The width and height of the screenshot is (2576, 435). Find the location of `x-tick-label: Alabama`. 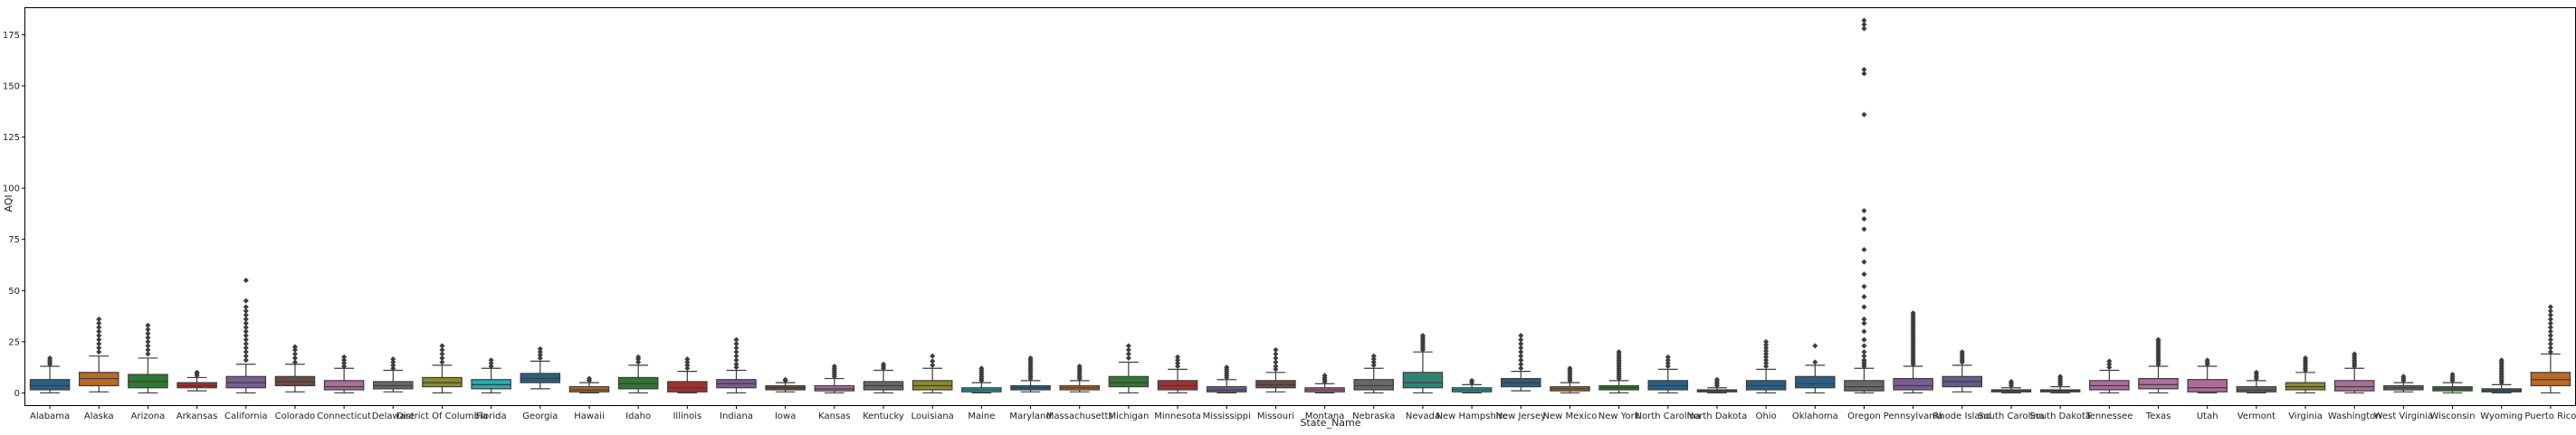

x-tick-label: Alabama is located at coordinates (50, 416).